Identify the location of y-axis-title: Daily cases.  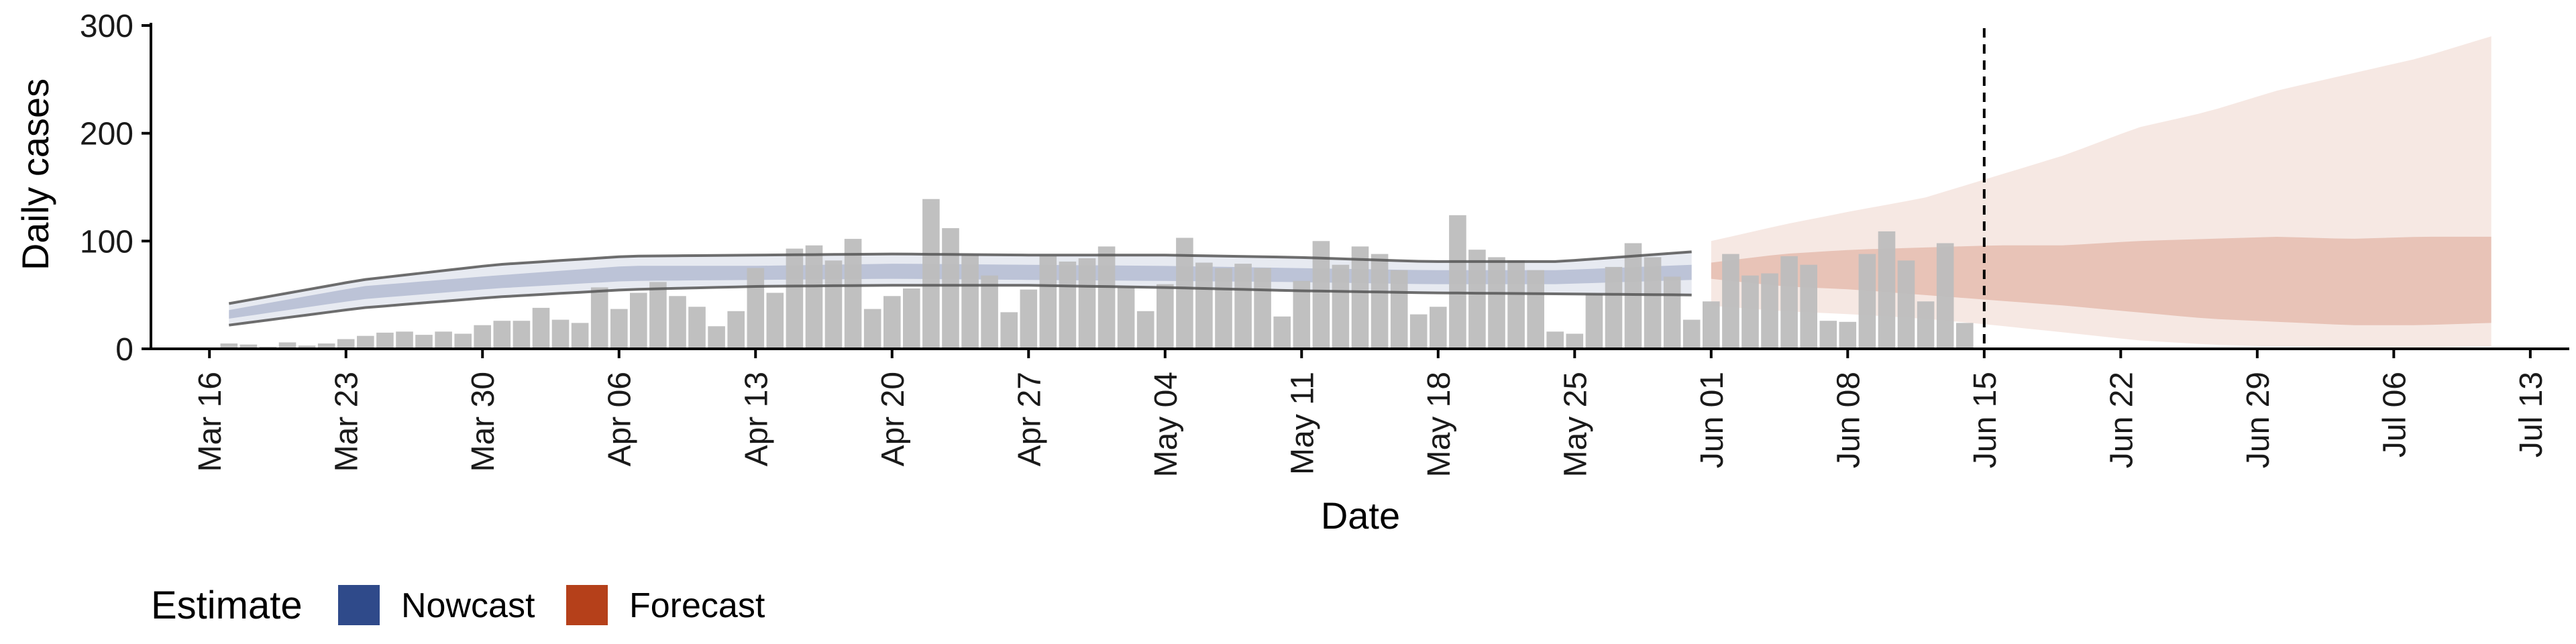
(35, 174).